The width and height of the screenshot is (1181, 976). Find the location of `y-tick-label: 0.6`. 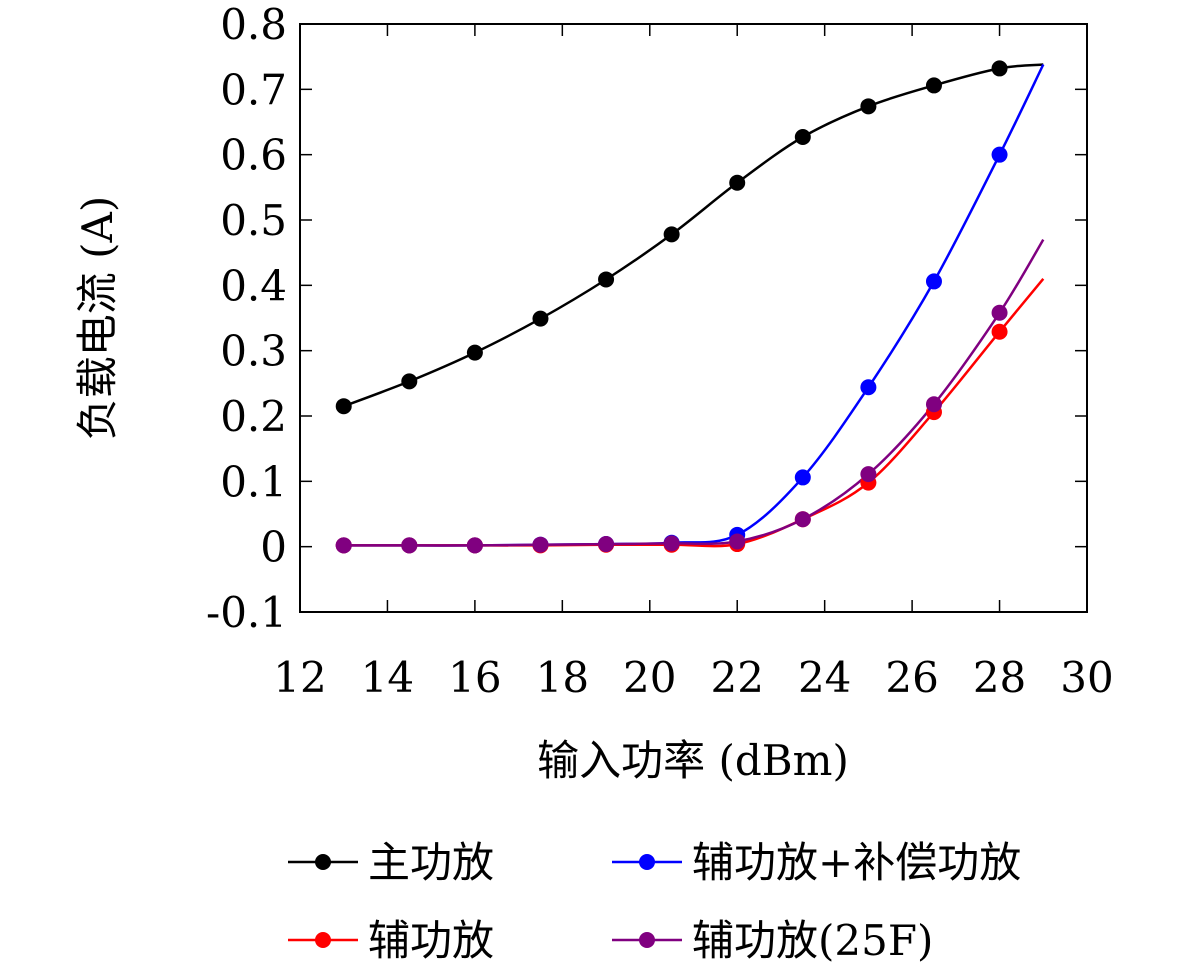

y-tick-label: 0.6 is located at coordinates (253, 155).